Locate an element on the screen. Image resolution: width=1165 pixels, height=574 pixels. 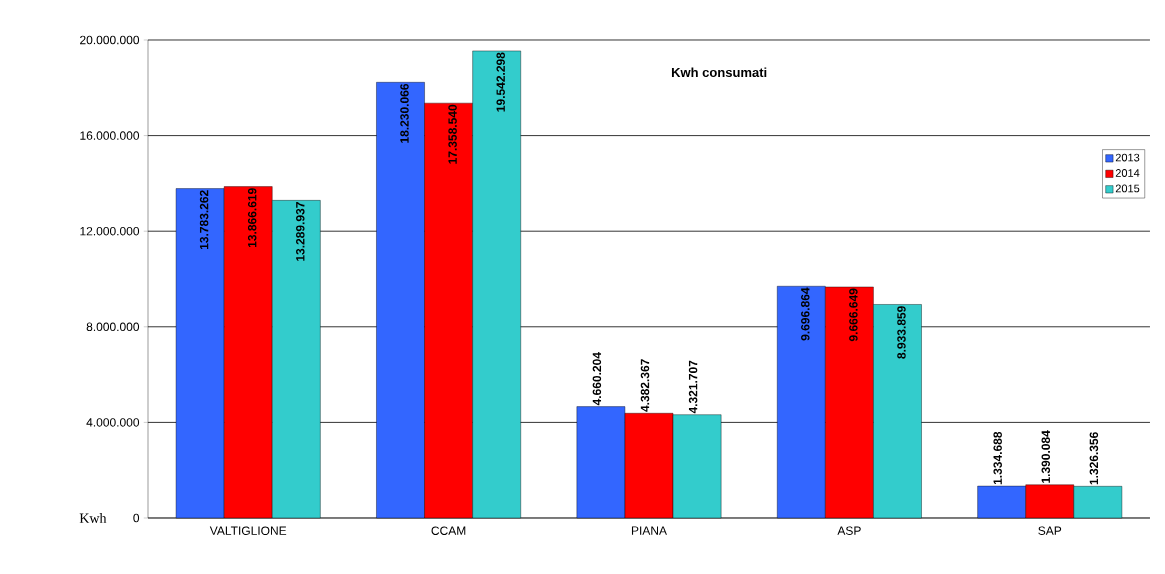
x-tick-label: CCAM is located at coordinates (448, 530).